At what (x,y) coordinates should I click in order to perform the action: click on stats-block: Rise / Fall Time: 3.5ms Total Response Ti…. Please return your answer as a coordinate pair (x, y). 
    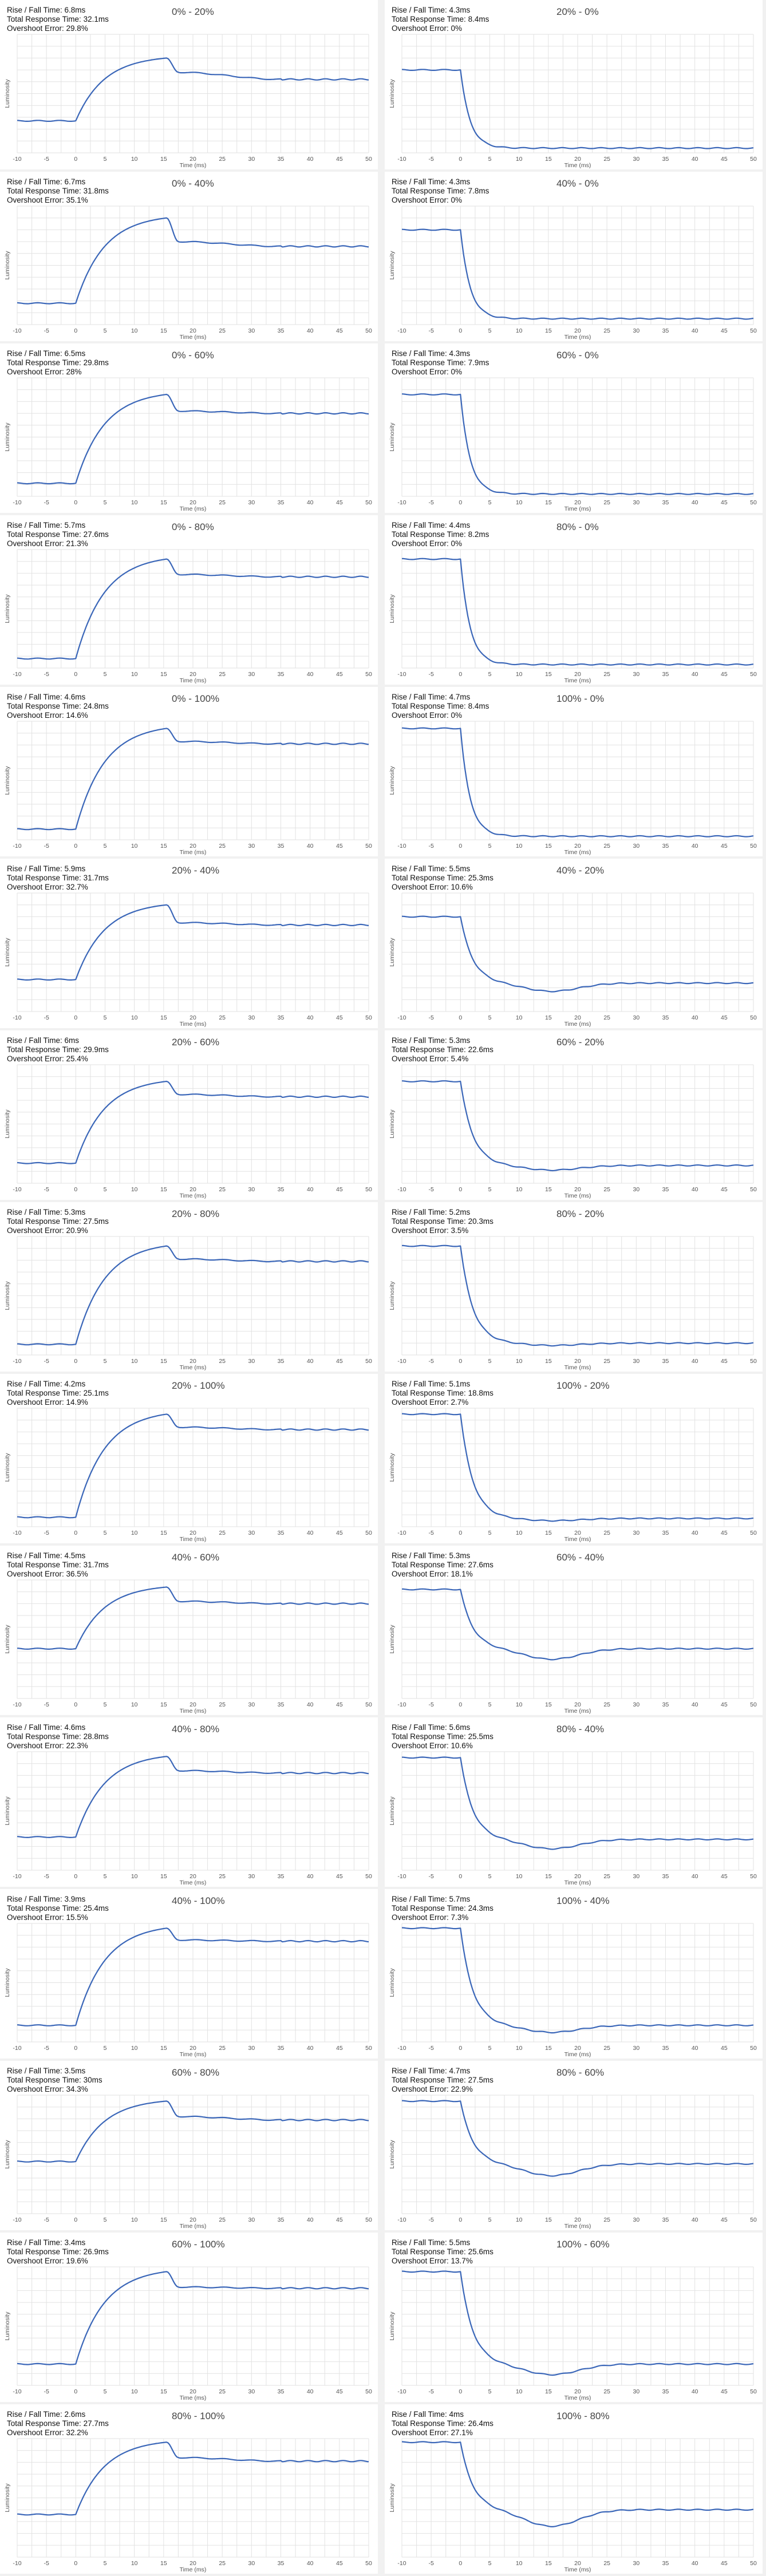
    Looking at the image, I should click on (54, 2080).